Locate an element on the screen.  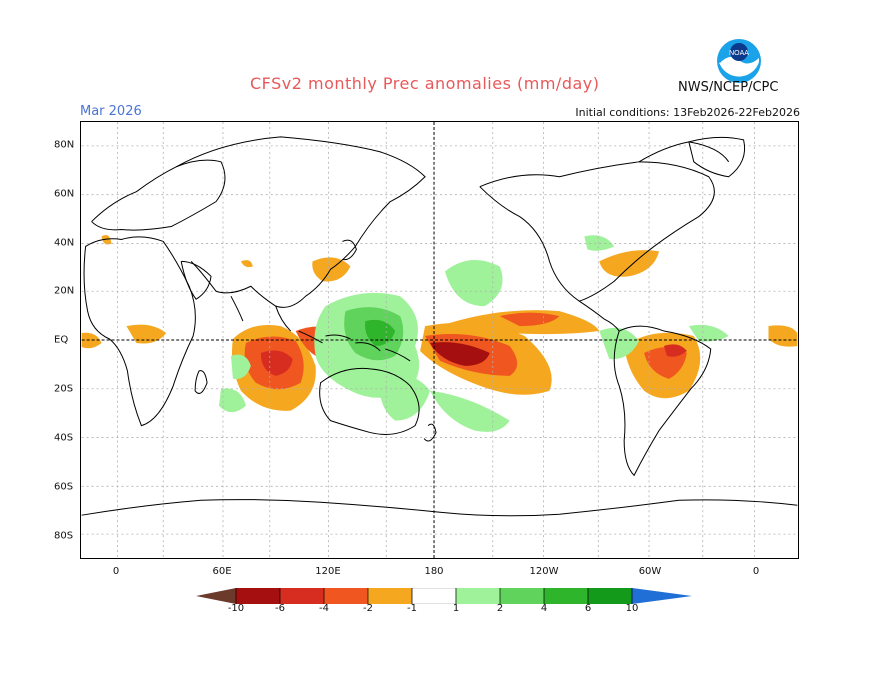
colorbar-tick: -10 is located at coordinates (236, 608).